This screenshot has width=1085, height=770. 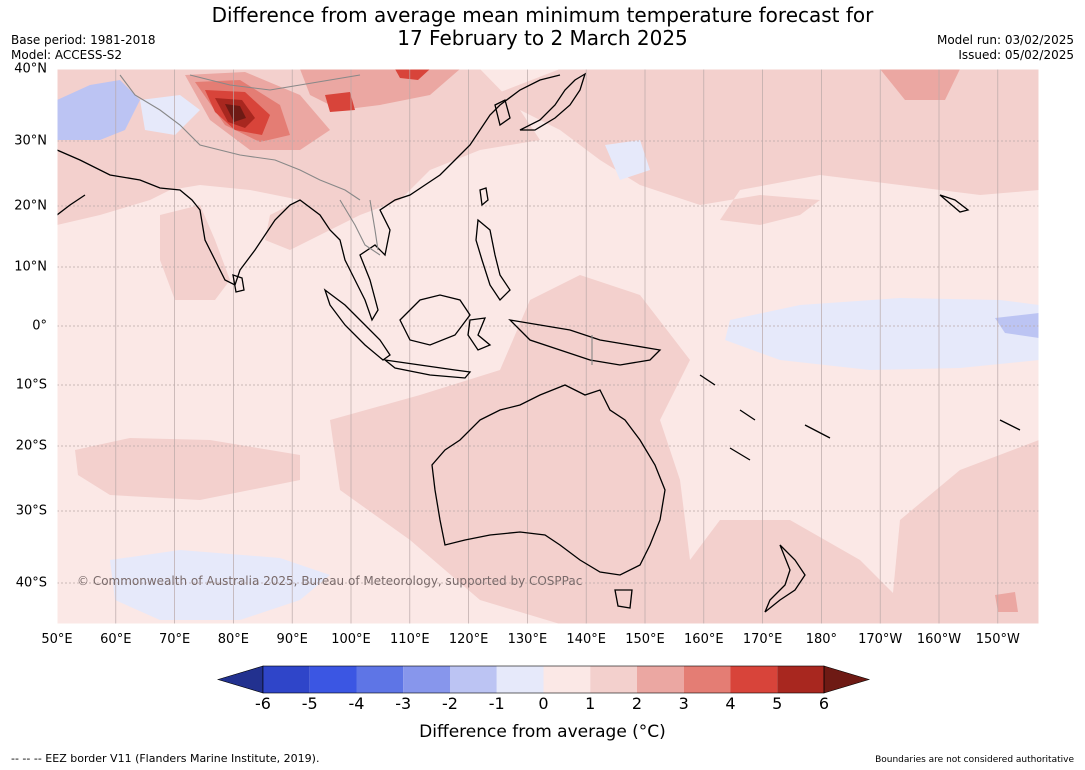 What do you see at coordinates (1016, 55) in the screenshot?
I see `issued-date: Issued: 05/02/2025` at bounding box center [1016, 55].